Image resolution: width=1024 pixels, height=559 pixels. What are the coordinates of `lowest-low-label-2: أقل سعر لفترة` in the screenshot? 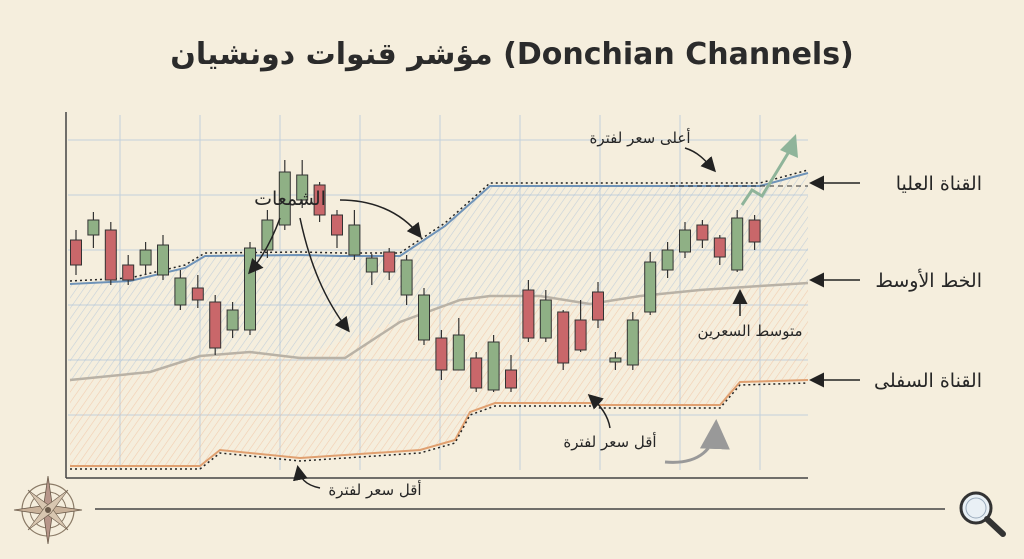 It's located at (609, 441).